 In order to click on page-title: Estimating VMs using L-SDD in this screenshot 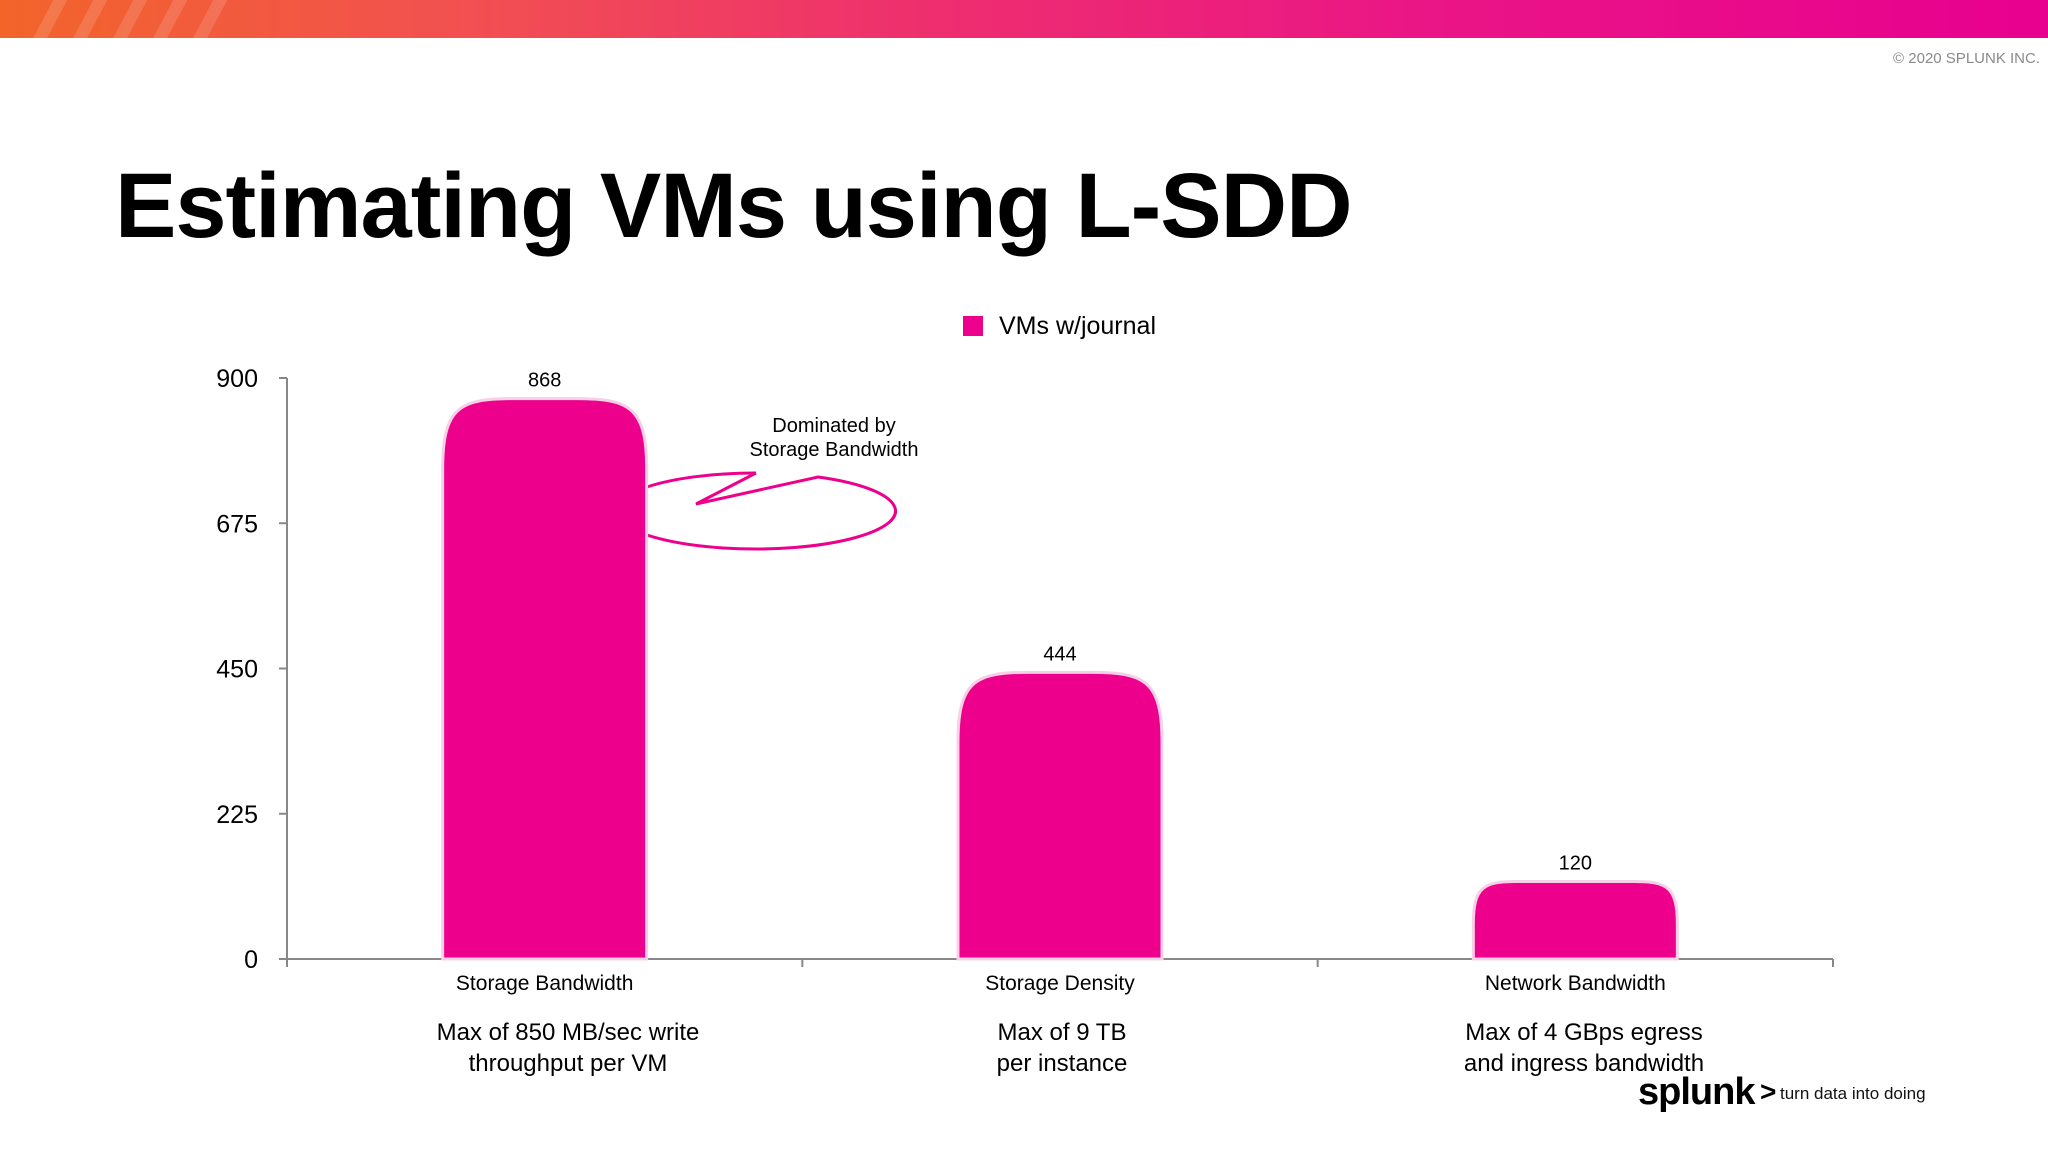, I will do `click(734, 206)`.